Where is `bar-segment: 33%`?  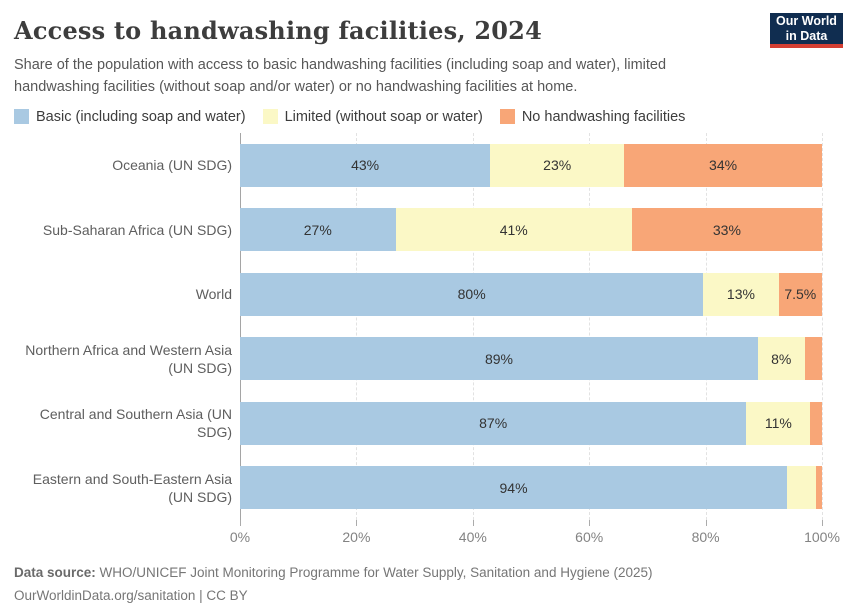 bar-segment: 33% is located at coordinates (726, 230).